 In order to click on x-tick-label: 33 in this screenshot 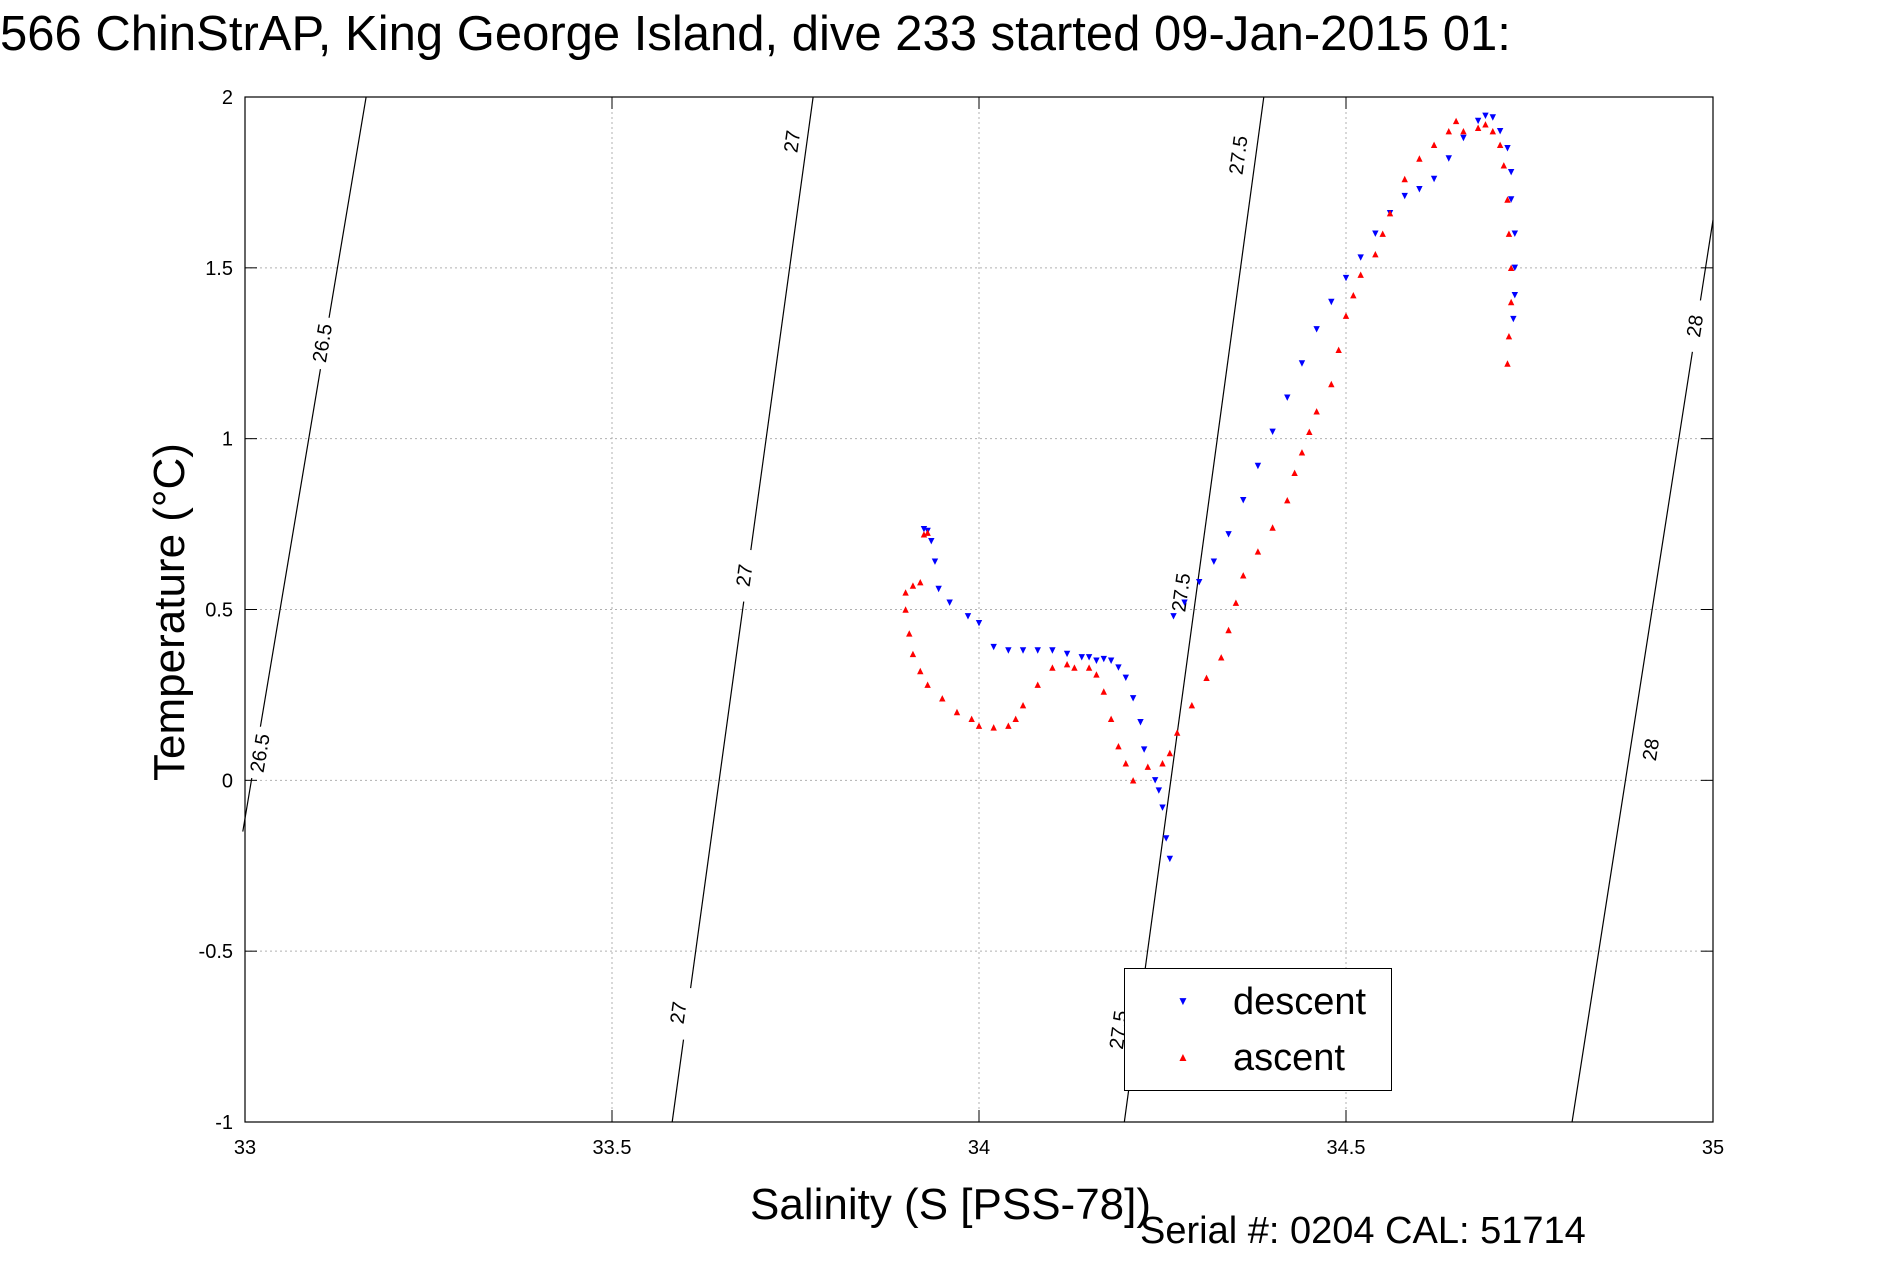, I will do `click(245, 1148)`.